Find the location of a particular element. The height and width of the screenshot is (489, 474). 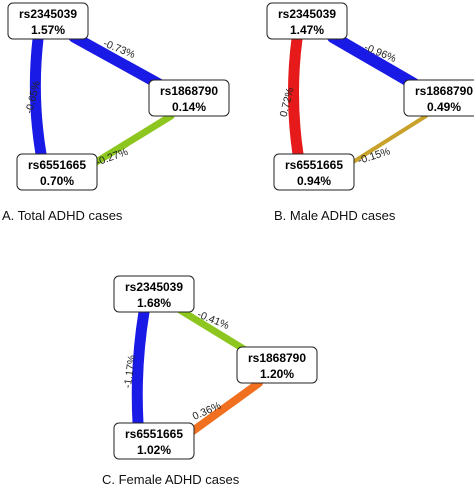

snp-node-right: rs1868790 0.49% is located at coordinates (438, 98).